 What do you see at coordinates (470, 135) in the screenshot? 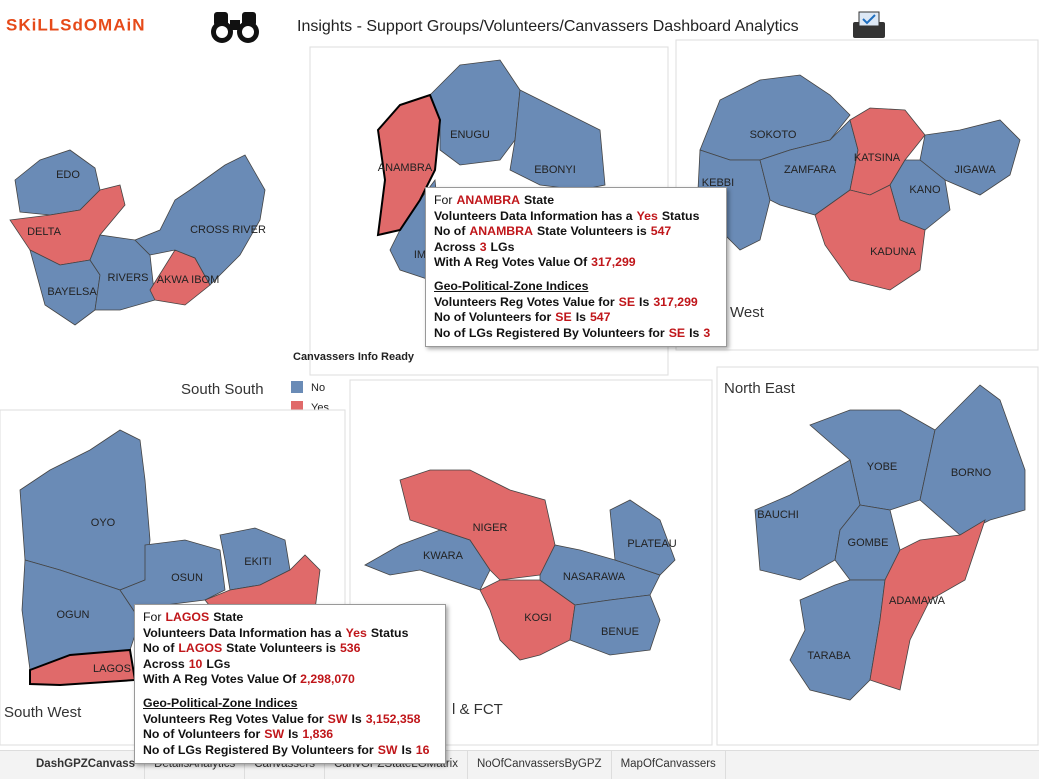
I see `state-label: ENUGU` at bounding box center [470, 135].